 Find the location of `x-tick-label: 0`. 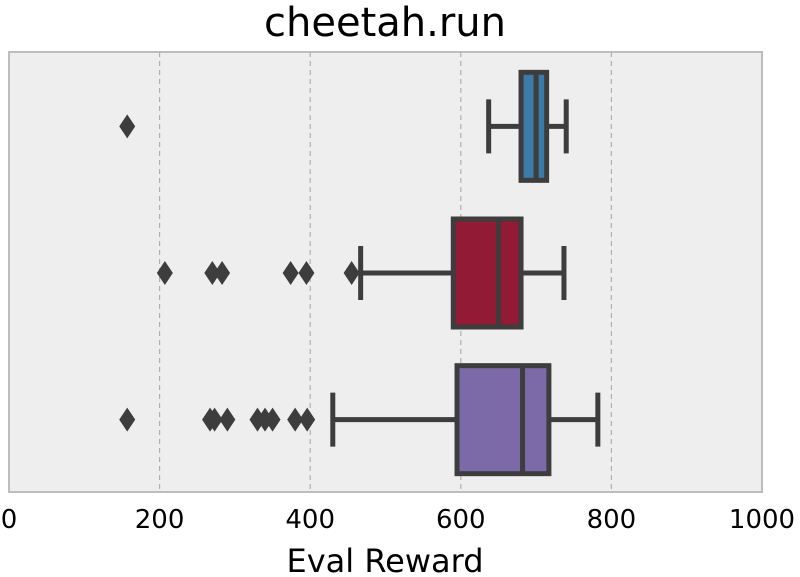

x-tick-label: 0 is located at coordinates (9, 520).